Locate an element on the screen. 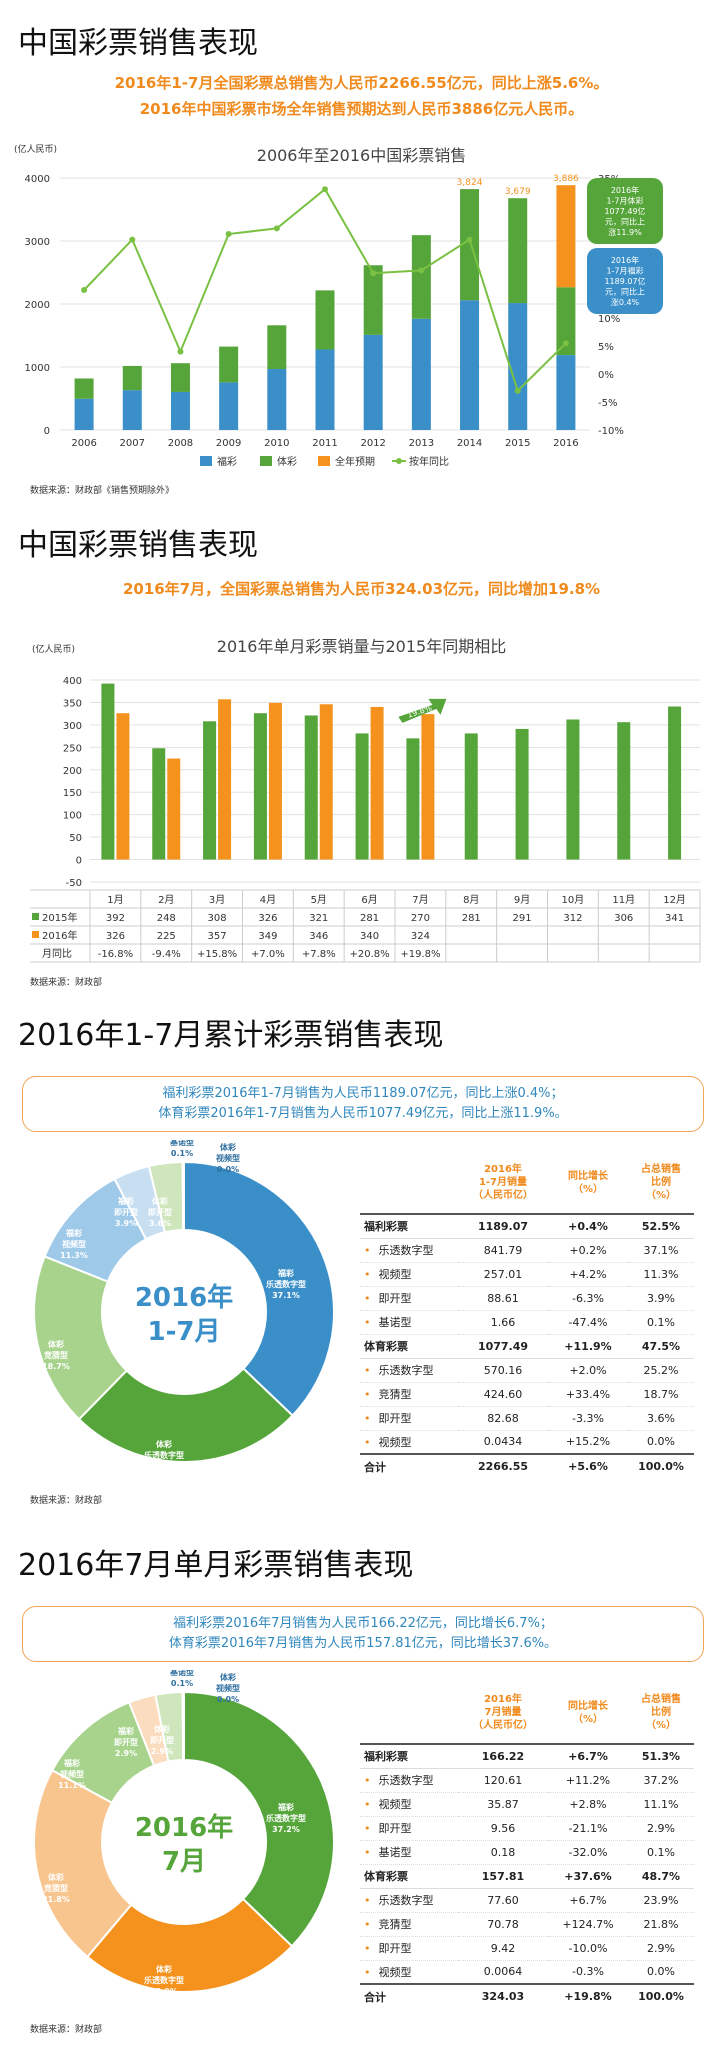  slice-label: 体彩 is located at coordinates (162, 1729).